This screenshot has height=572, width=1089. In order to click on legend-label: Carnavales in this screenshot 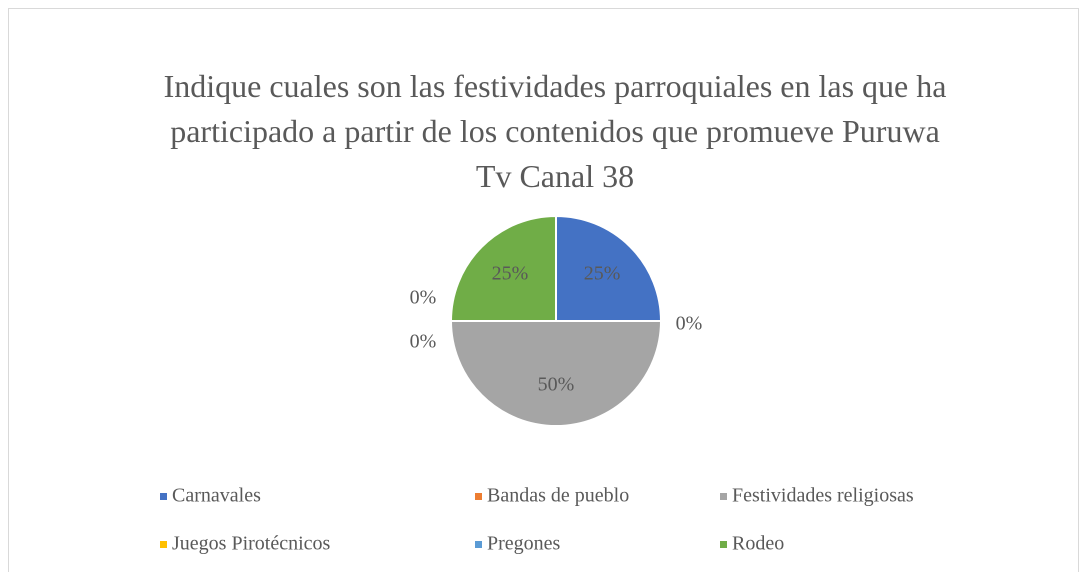, I will do `click(216, 496)`.